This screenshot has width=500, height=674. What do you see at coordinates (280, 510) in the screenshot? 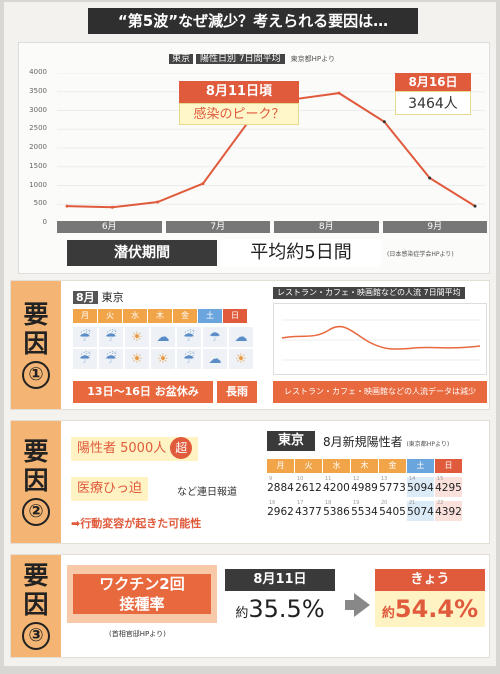
I see `case-count-cell: 16 2962` at bounding box center [280, 510].